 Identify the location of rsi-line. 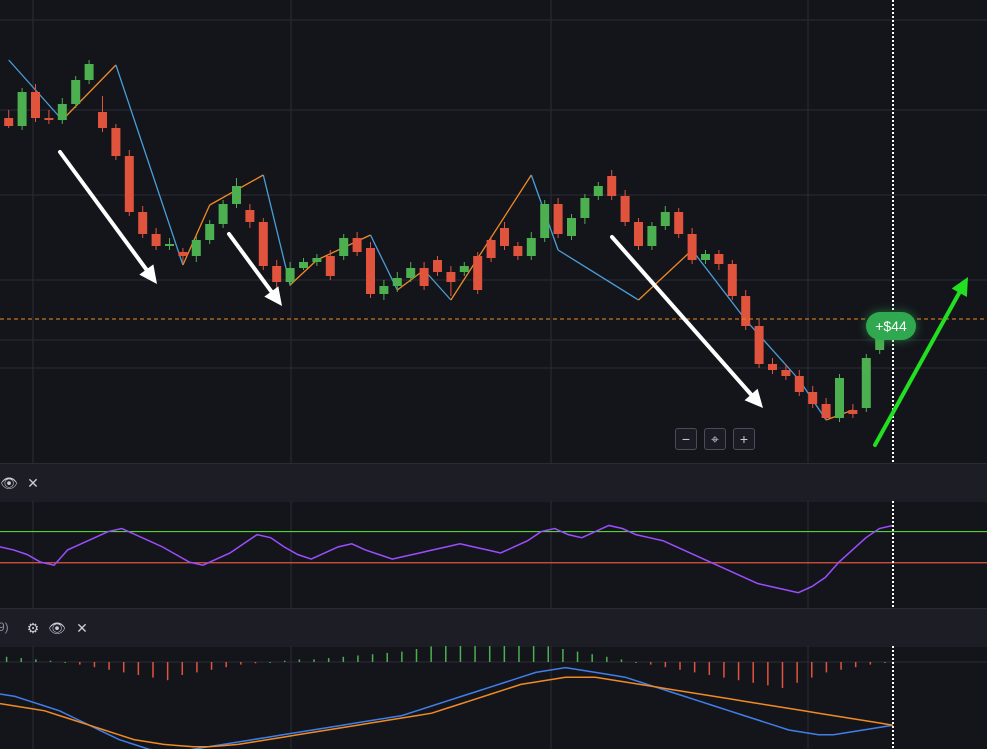
(447, 559).